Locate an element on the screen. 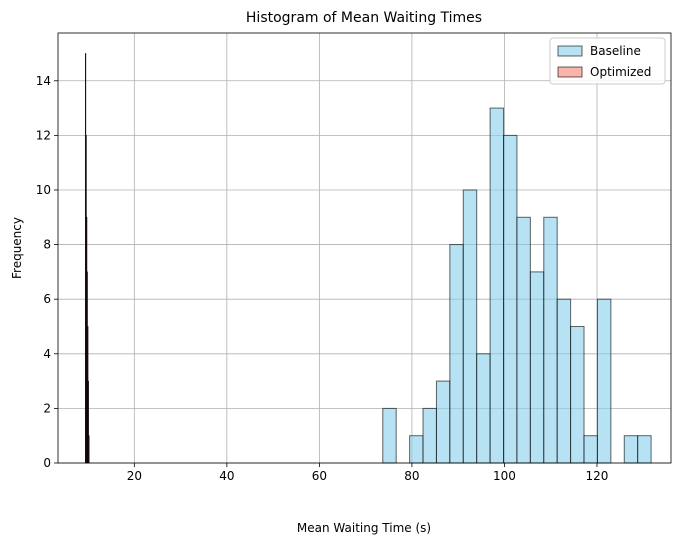  x-tick-label: 80 is located at coordinates (411, 476).